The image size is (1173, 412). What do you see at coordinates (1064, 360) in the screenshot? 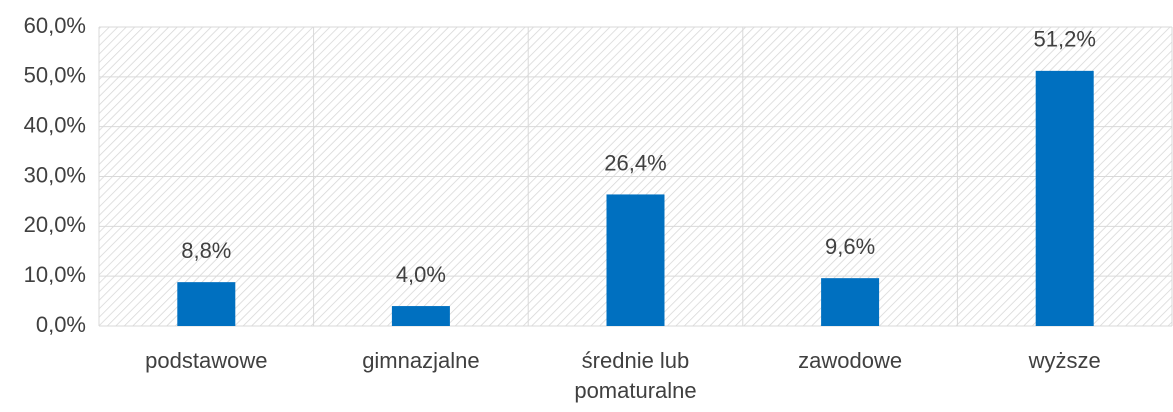
I see `x-tick-label: wyższe` at bounding box center [1064, 360].